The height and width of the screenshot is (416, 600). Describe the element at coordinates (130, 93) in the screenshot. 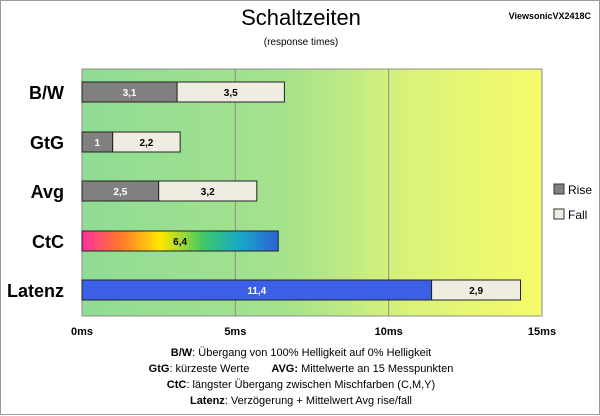

I see `bar-label-rise: 3,1` at that location.